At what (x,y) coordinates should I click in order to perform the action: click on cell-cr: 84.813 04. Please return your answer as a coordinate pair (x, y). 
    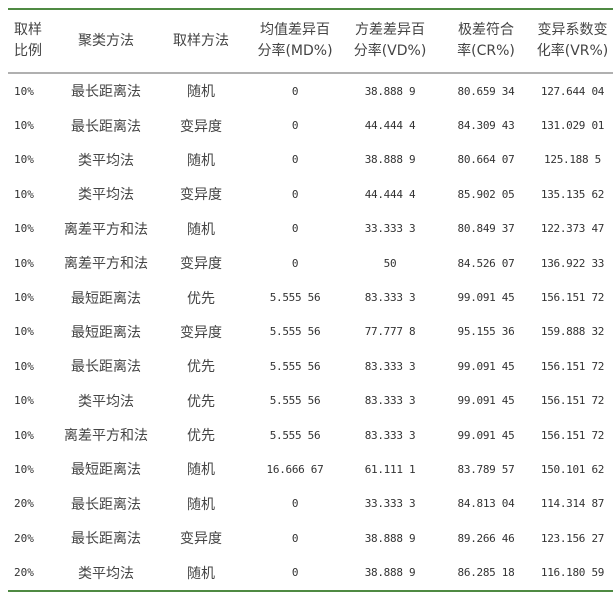
    Looking at the image, I should click on (486, 504).